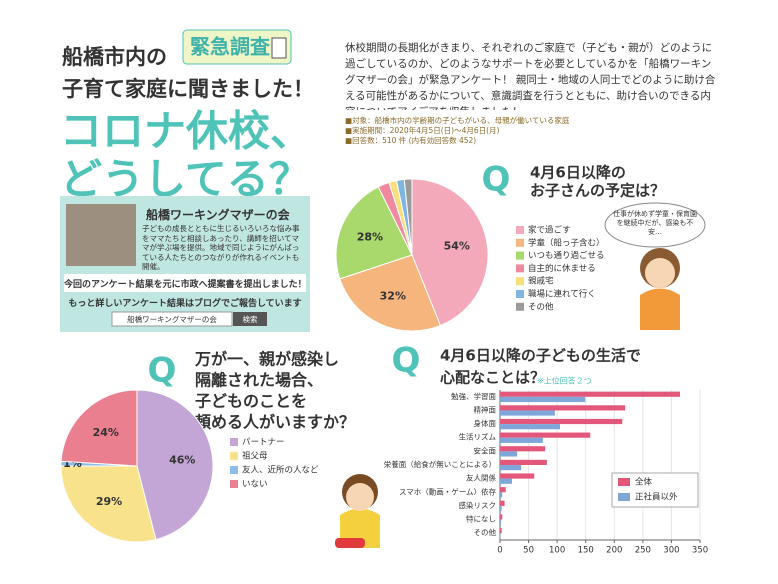  Describe the element at coordinates (499, 551) in the screenshot. I see `x-tick-label: 0` at that location.